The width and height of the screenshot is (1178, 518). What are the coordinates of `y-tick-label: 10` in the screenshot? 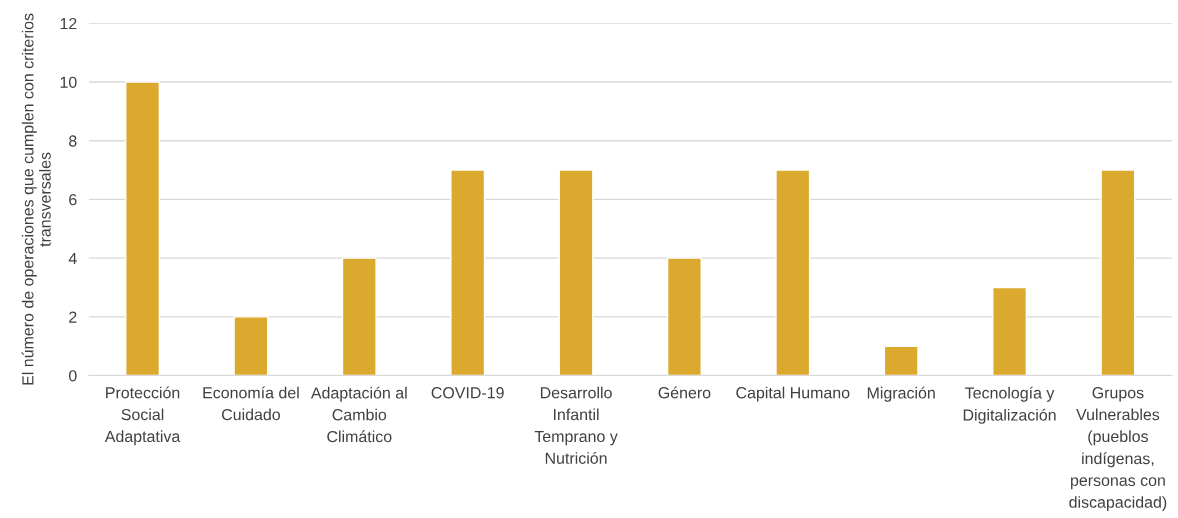 It's located at (68, 82).